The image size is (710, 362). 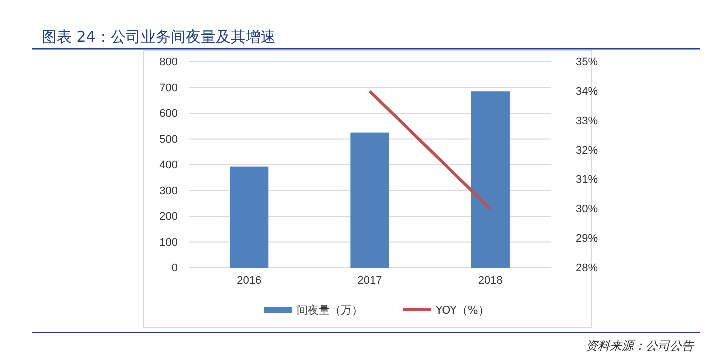 What do you see at coordinates (169, 140) in the screenshot?
I see `y-tick-label: 500` at bounding box center [169, 140].